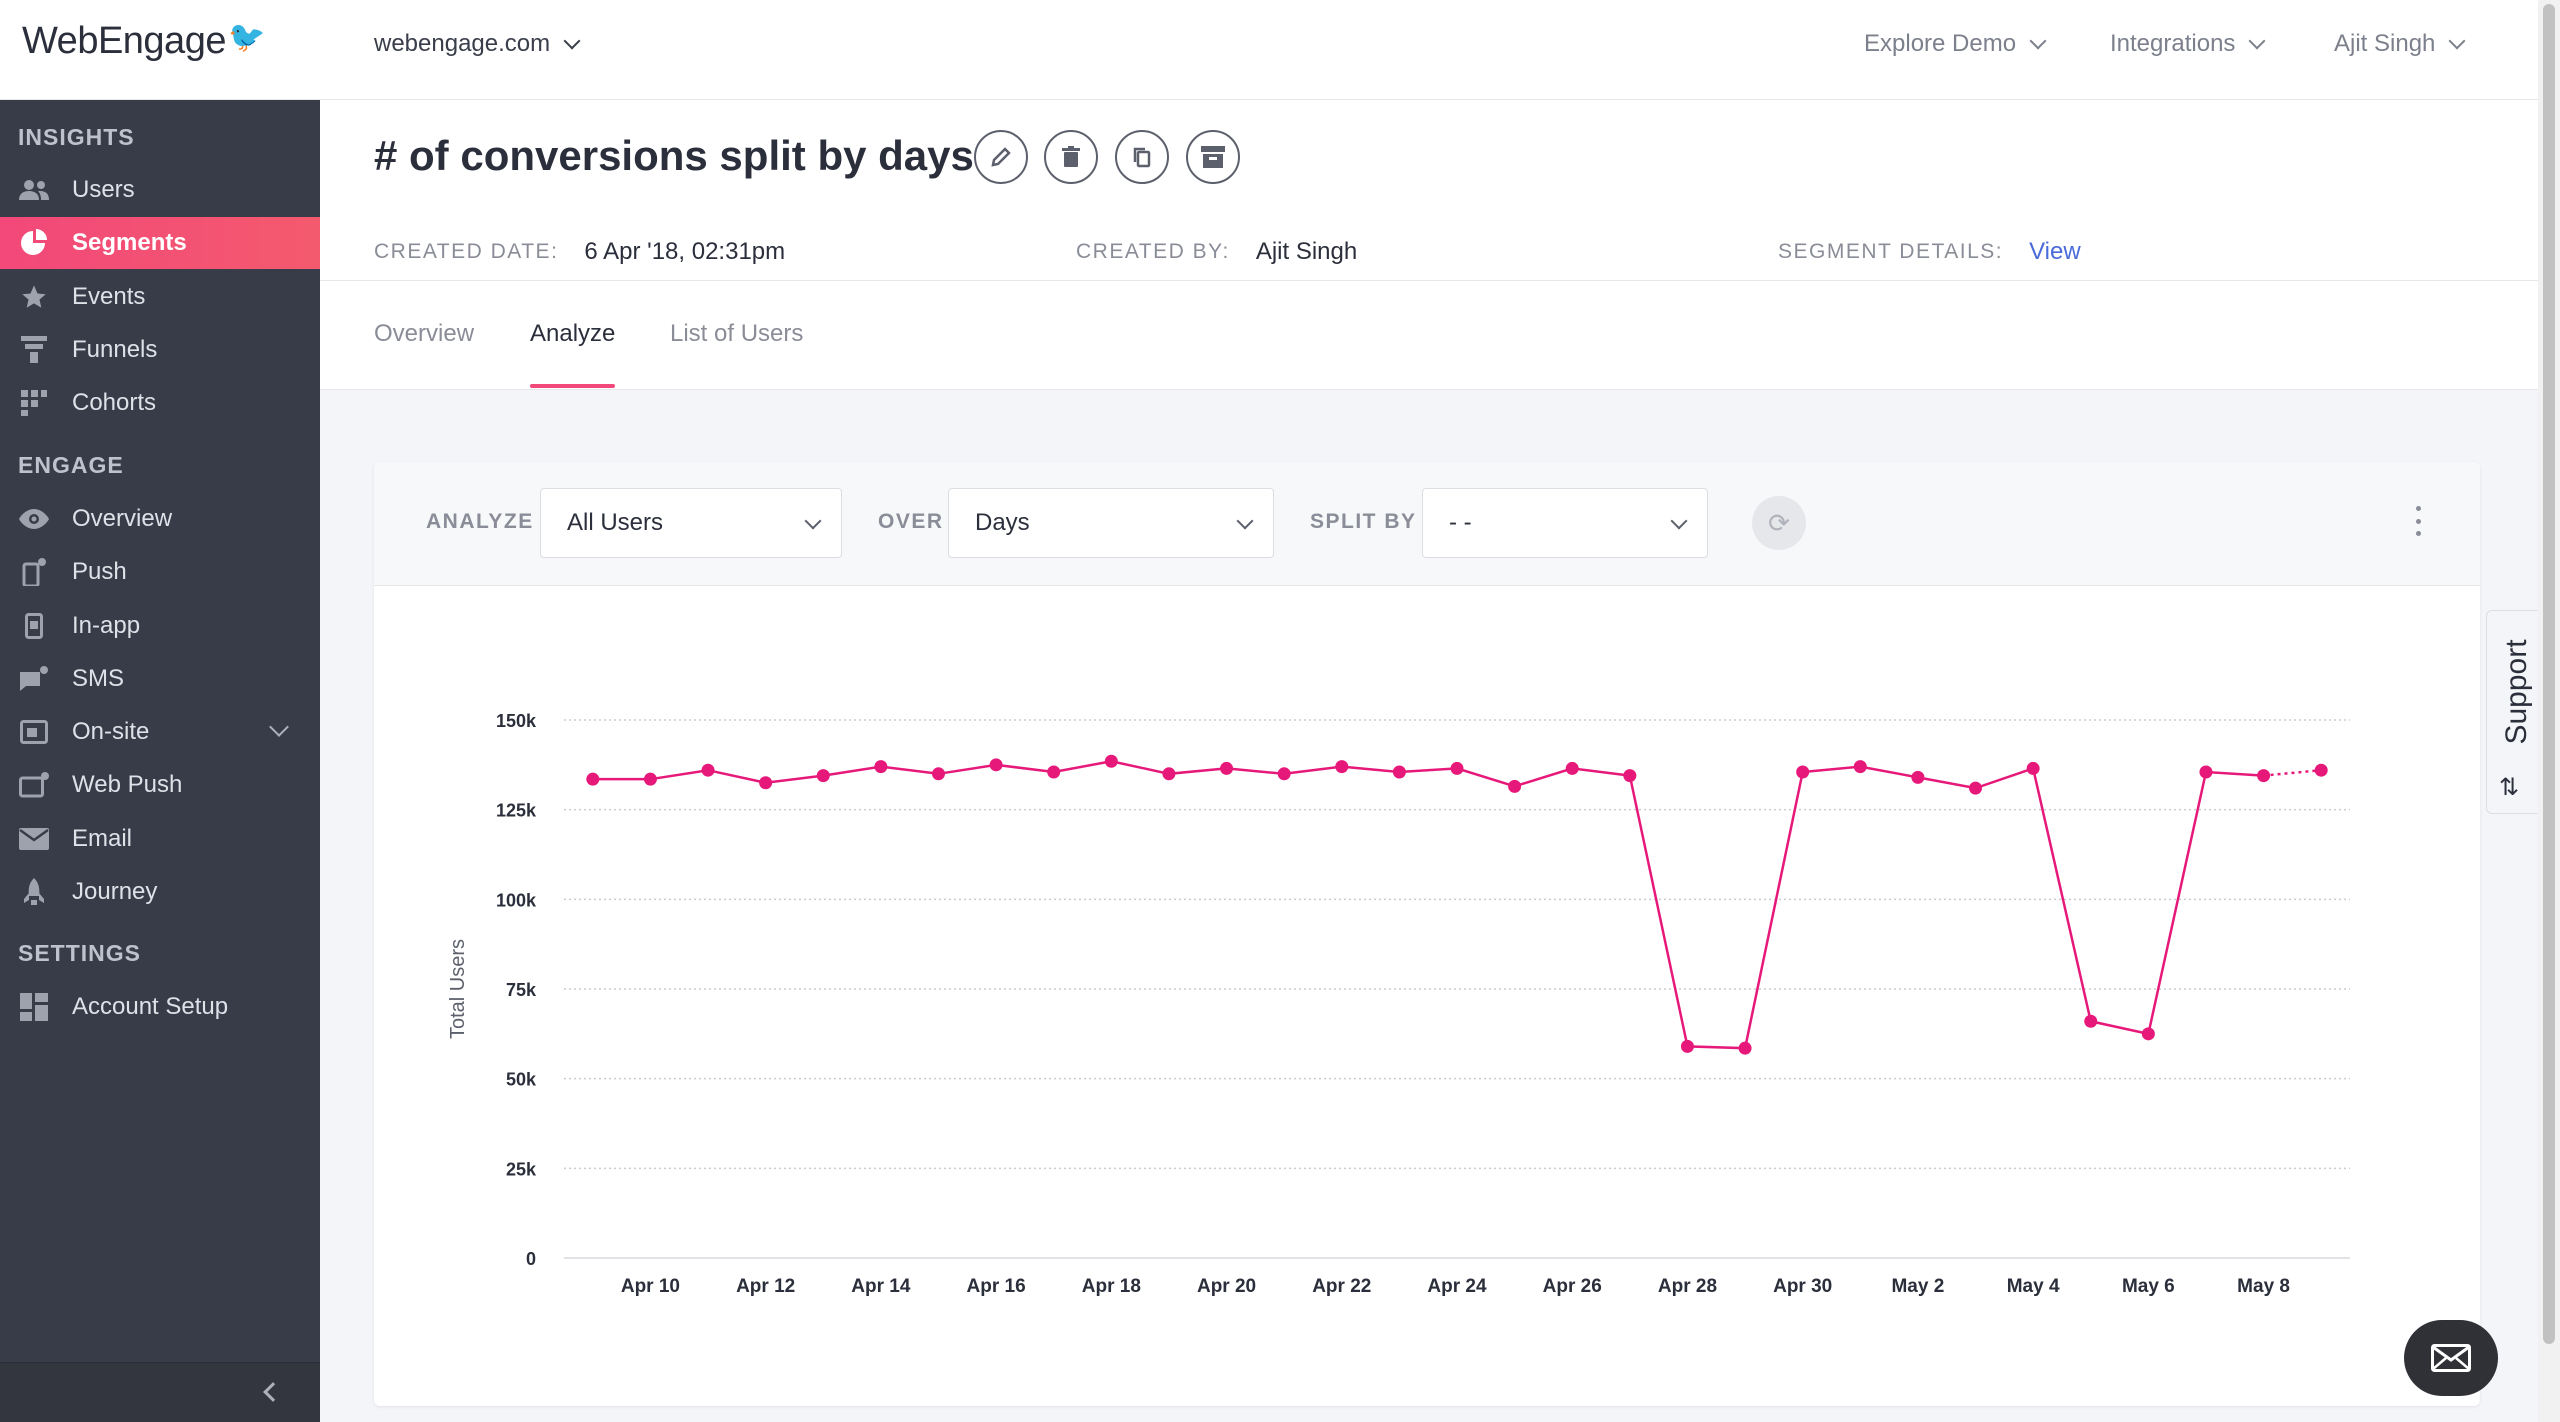  Describe the element at coordinates (160, 732) in the screenshot. I see `sidebar-item-onsite: On-site` at that location.